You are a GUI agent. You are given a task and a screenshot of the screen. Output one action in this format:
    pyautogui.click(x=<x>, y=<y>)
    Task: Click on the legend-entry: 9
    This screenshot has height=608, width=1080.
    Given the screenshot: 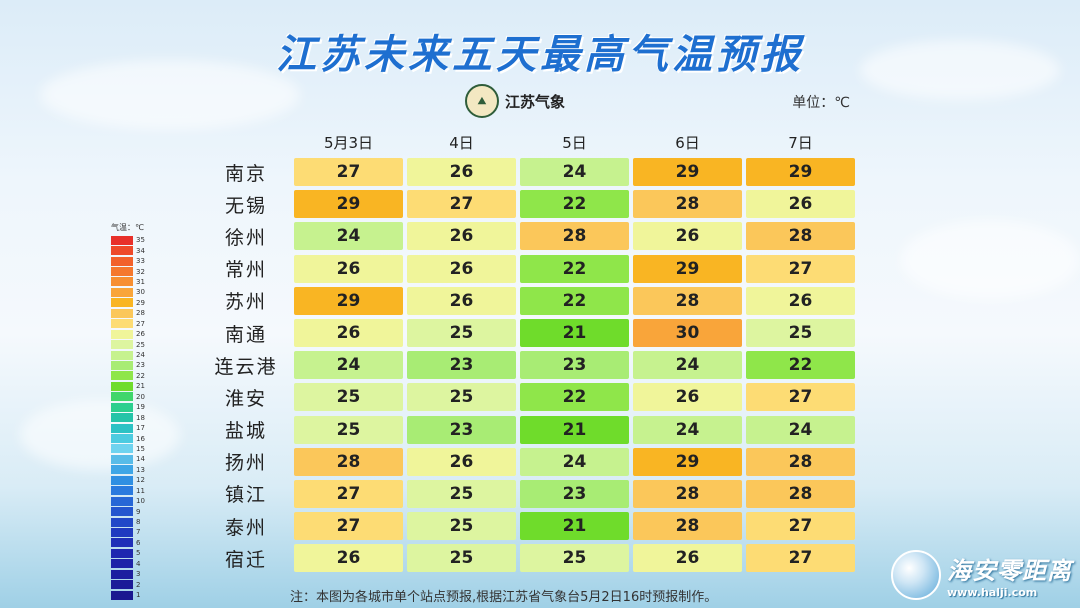 What is the action you would take?
    pyautogui.click(x=128, y=511)
    